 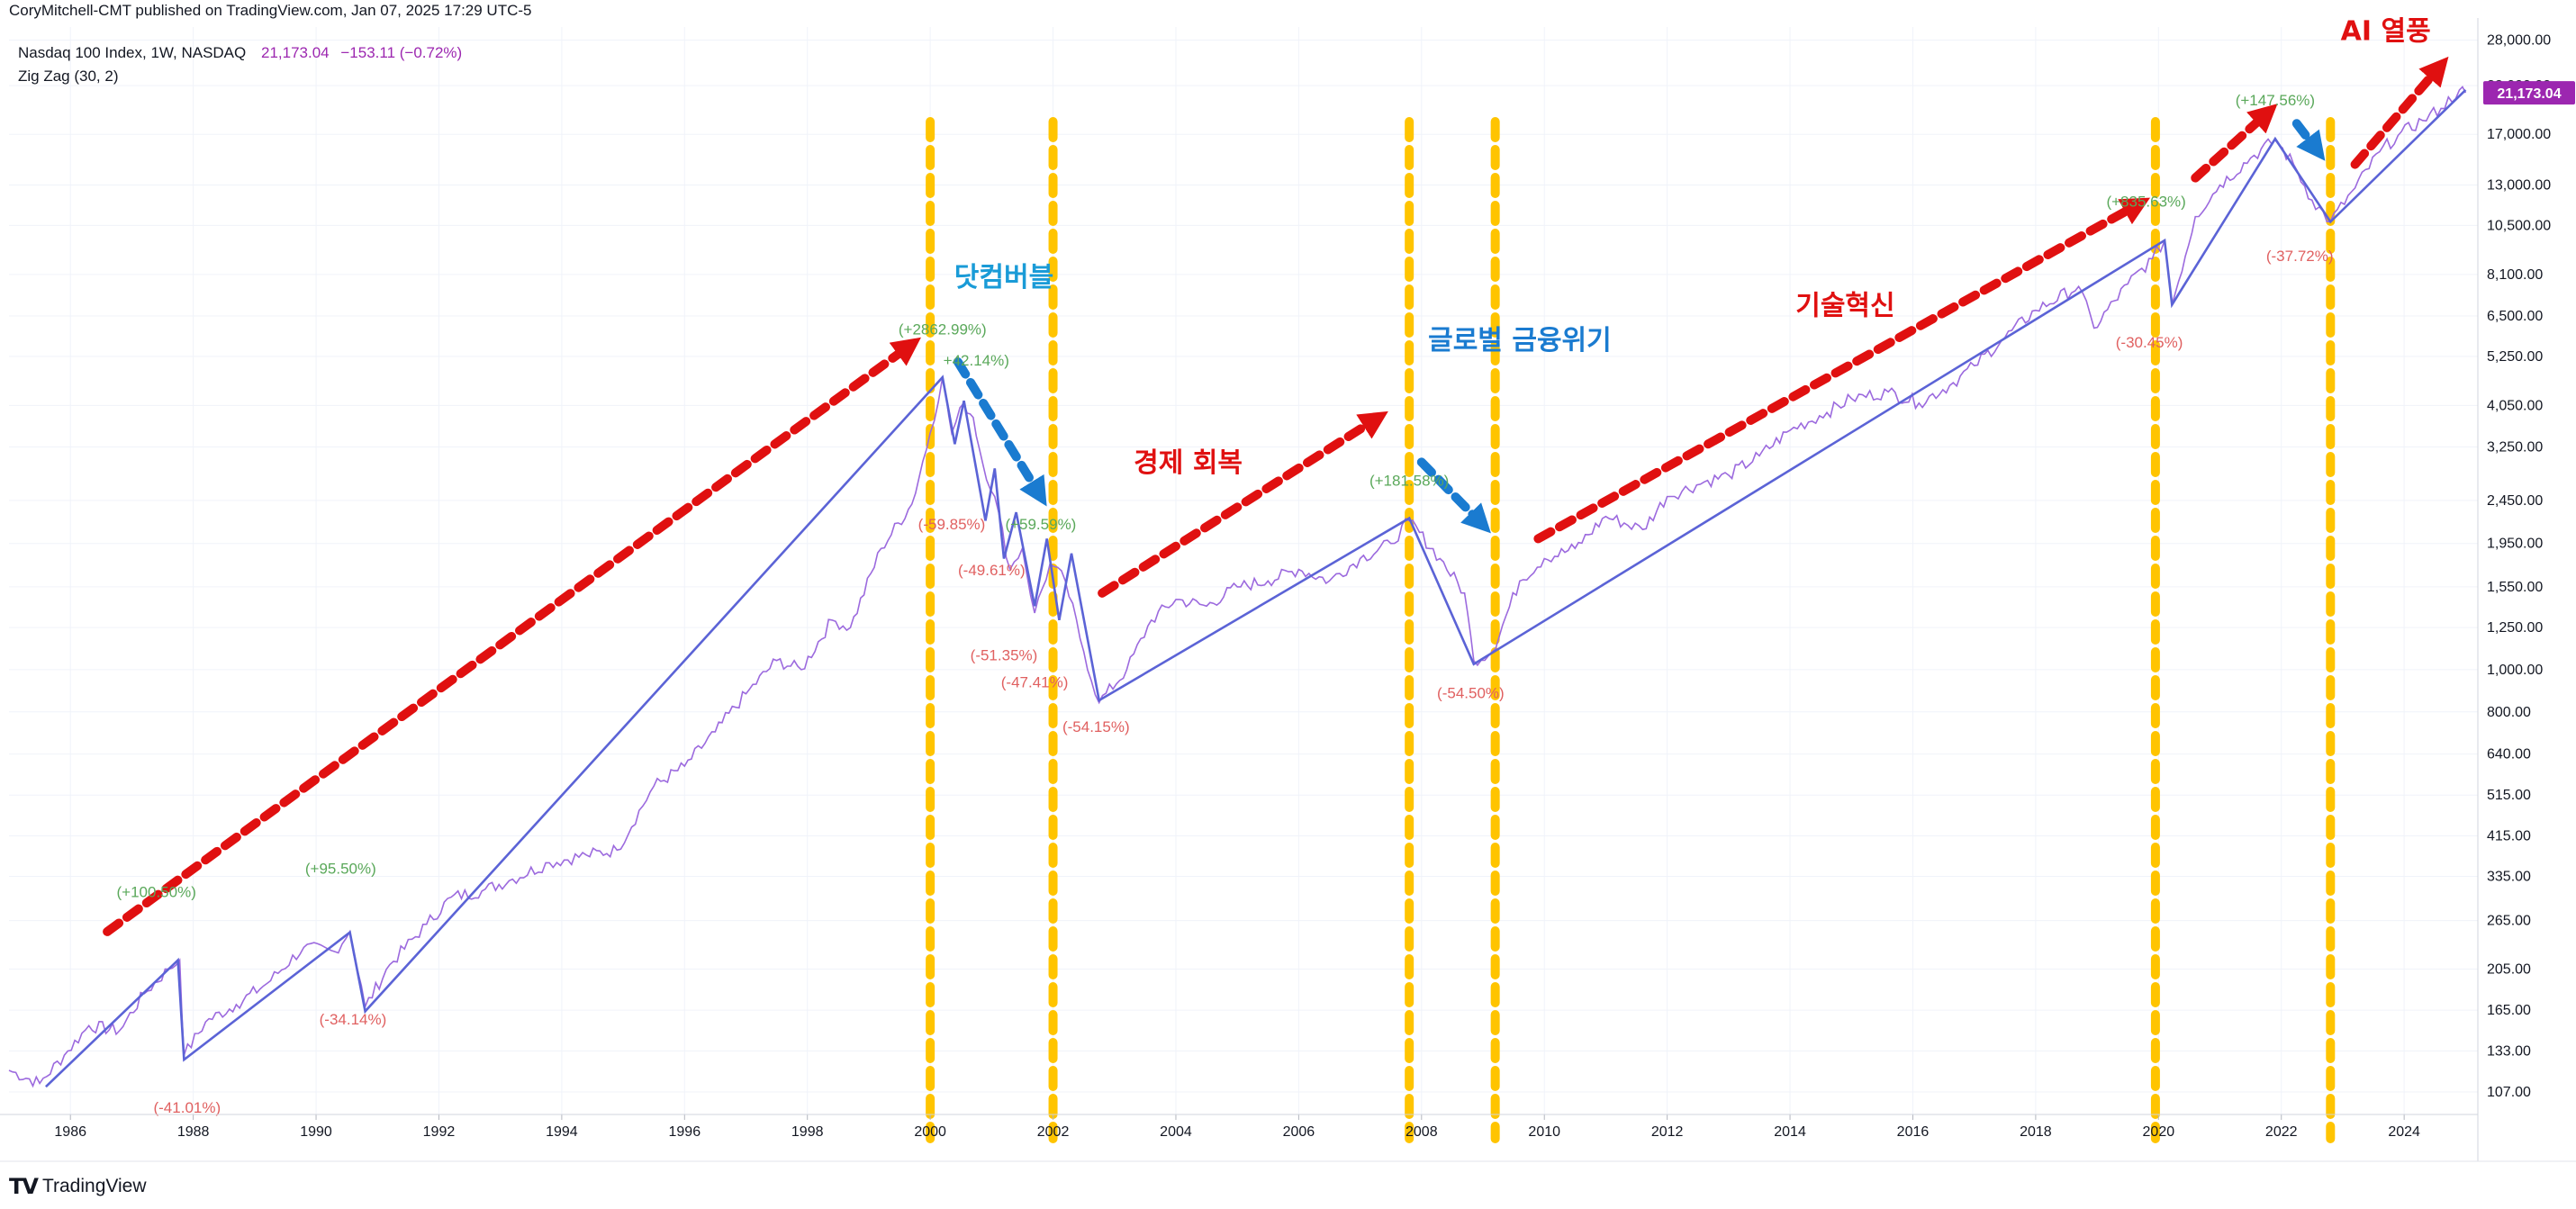 I want to click on y-tick-label: 265.00, so click(x=2509, y=921).